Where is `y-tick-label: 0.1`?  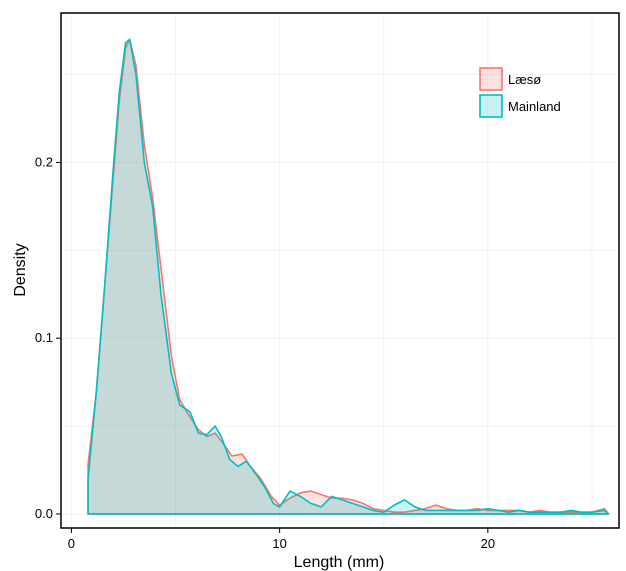
y-tick-label: 0.1 is located at coordinates (44, 337).